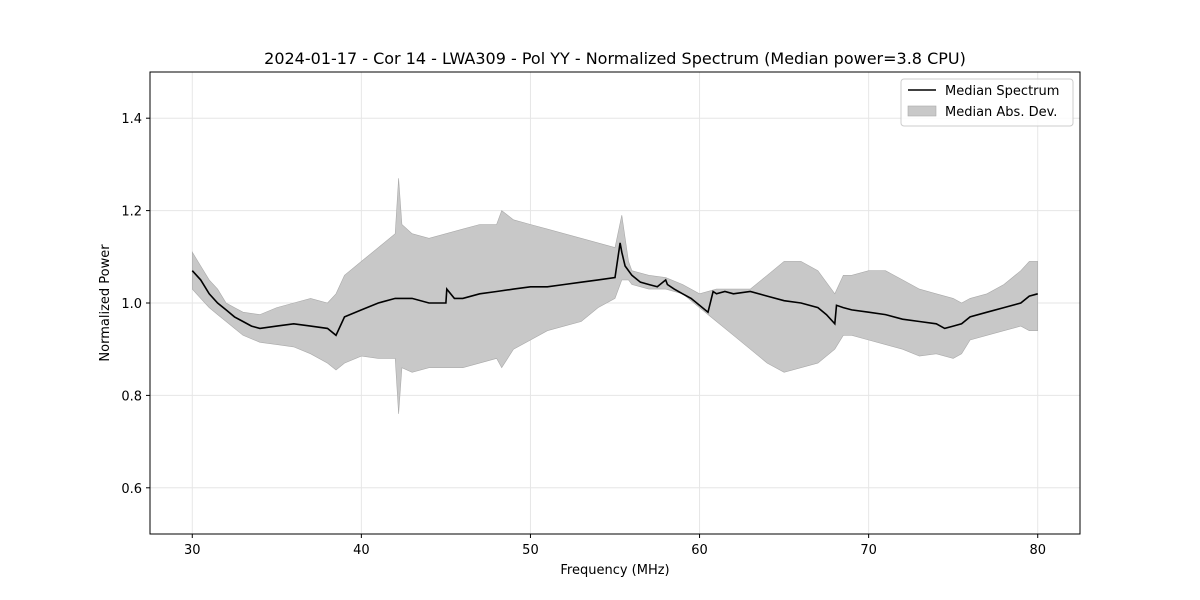  What do you see at coordinates (530, 550) in the screenshot?
I see `x-tick-label: 50` at bounding box center [530, 550].